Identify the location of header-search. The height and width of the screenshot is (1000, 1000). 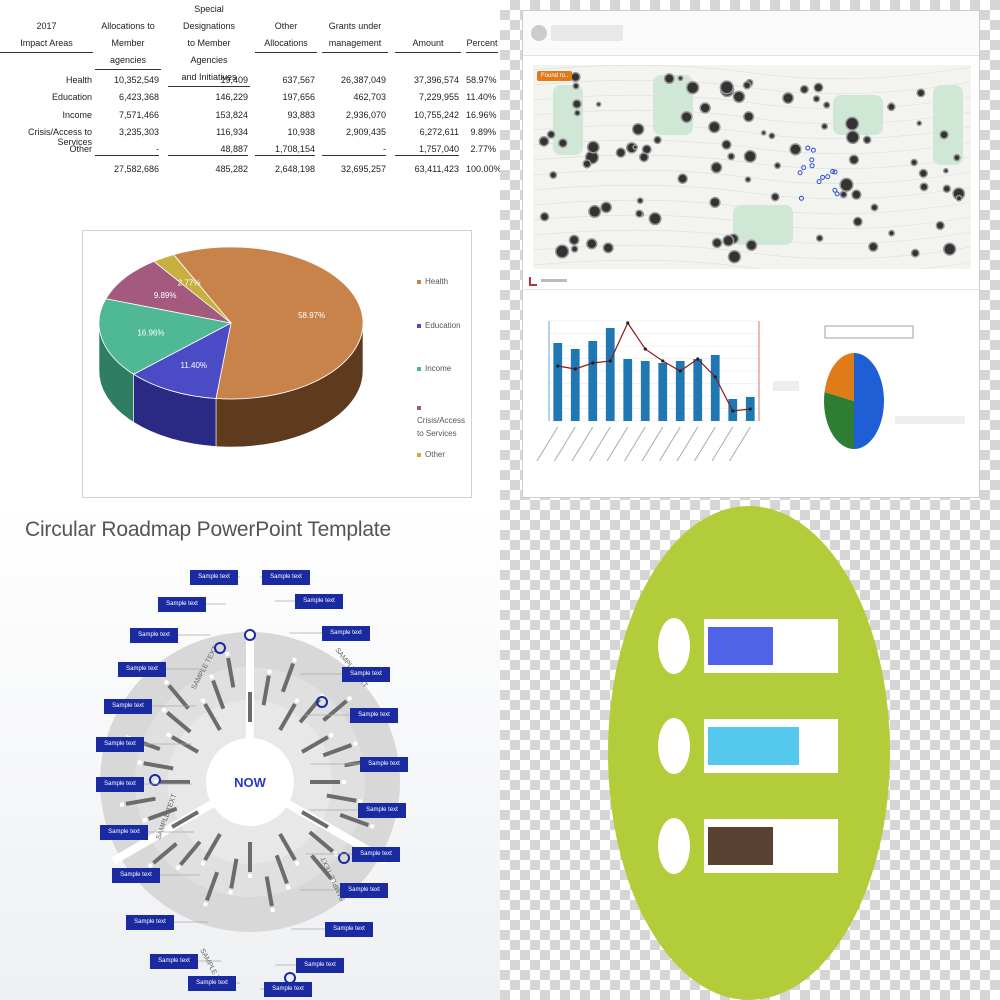
(587, 33).